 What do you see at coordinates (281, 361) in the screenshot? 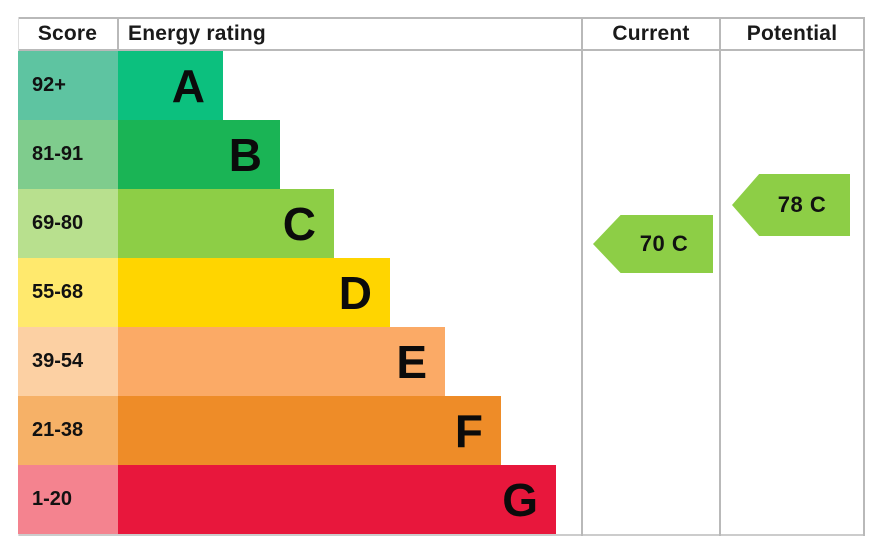
I see `rating-bar-e: E` at bounding box center [281, 361].